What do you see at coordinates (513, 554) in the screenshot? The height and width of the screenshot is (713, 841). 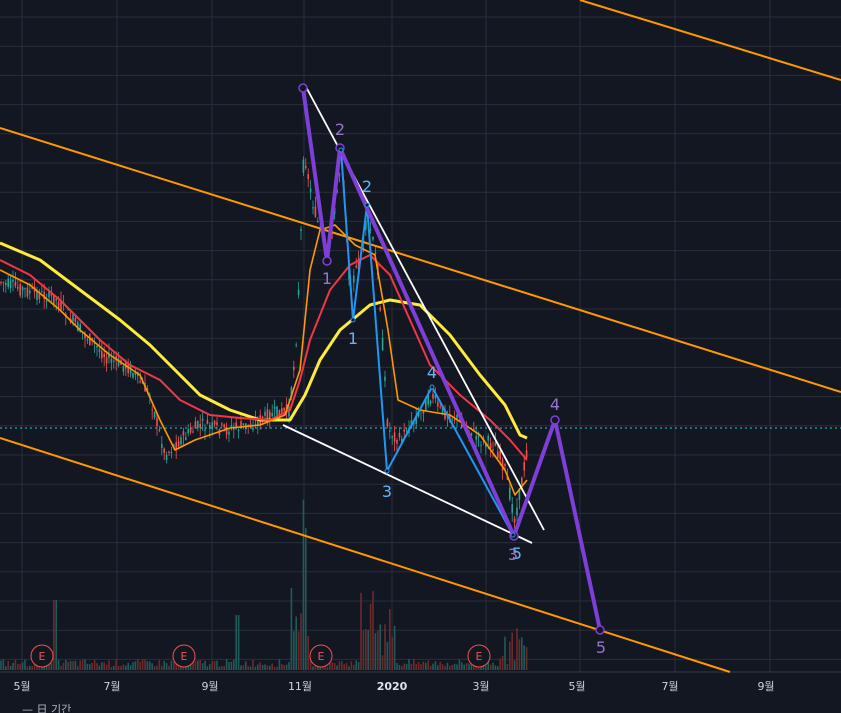 I see `wave-label-minor: 3` at bounding box center [513, 554].